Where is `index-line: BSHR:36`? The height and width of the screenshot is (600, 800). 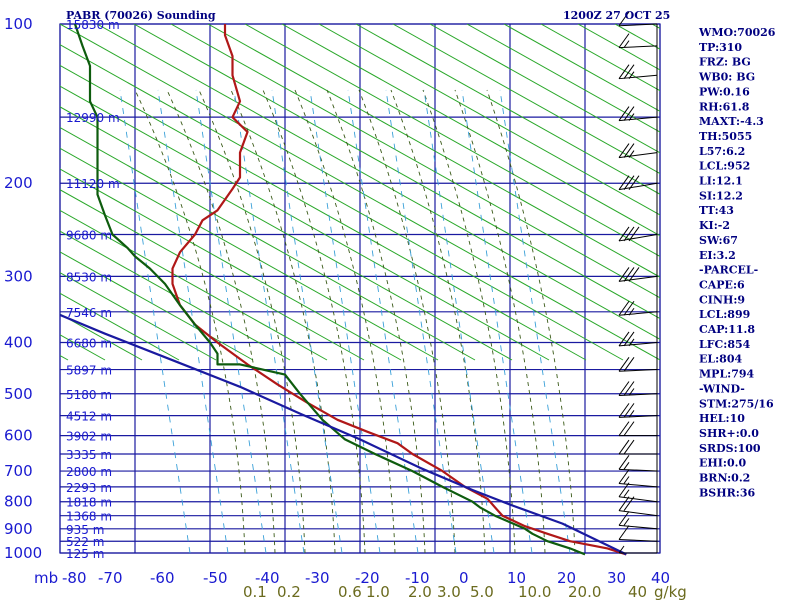 index-line: BSHR:36 is located at coordinates (727, 492).